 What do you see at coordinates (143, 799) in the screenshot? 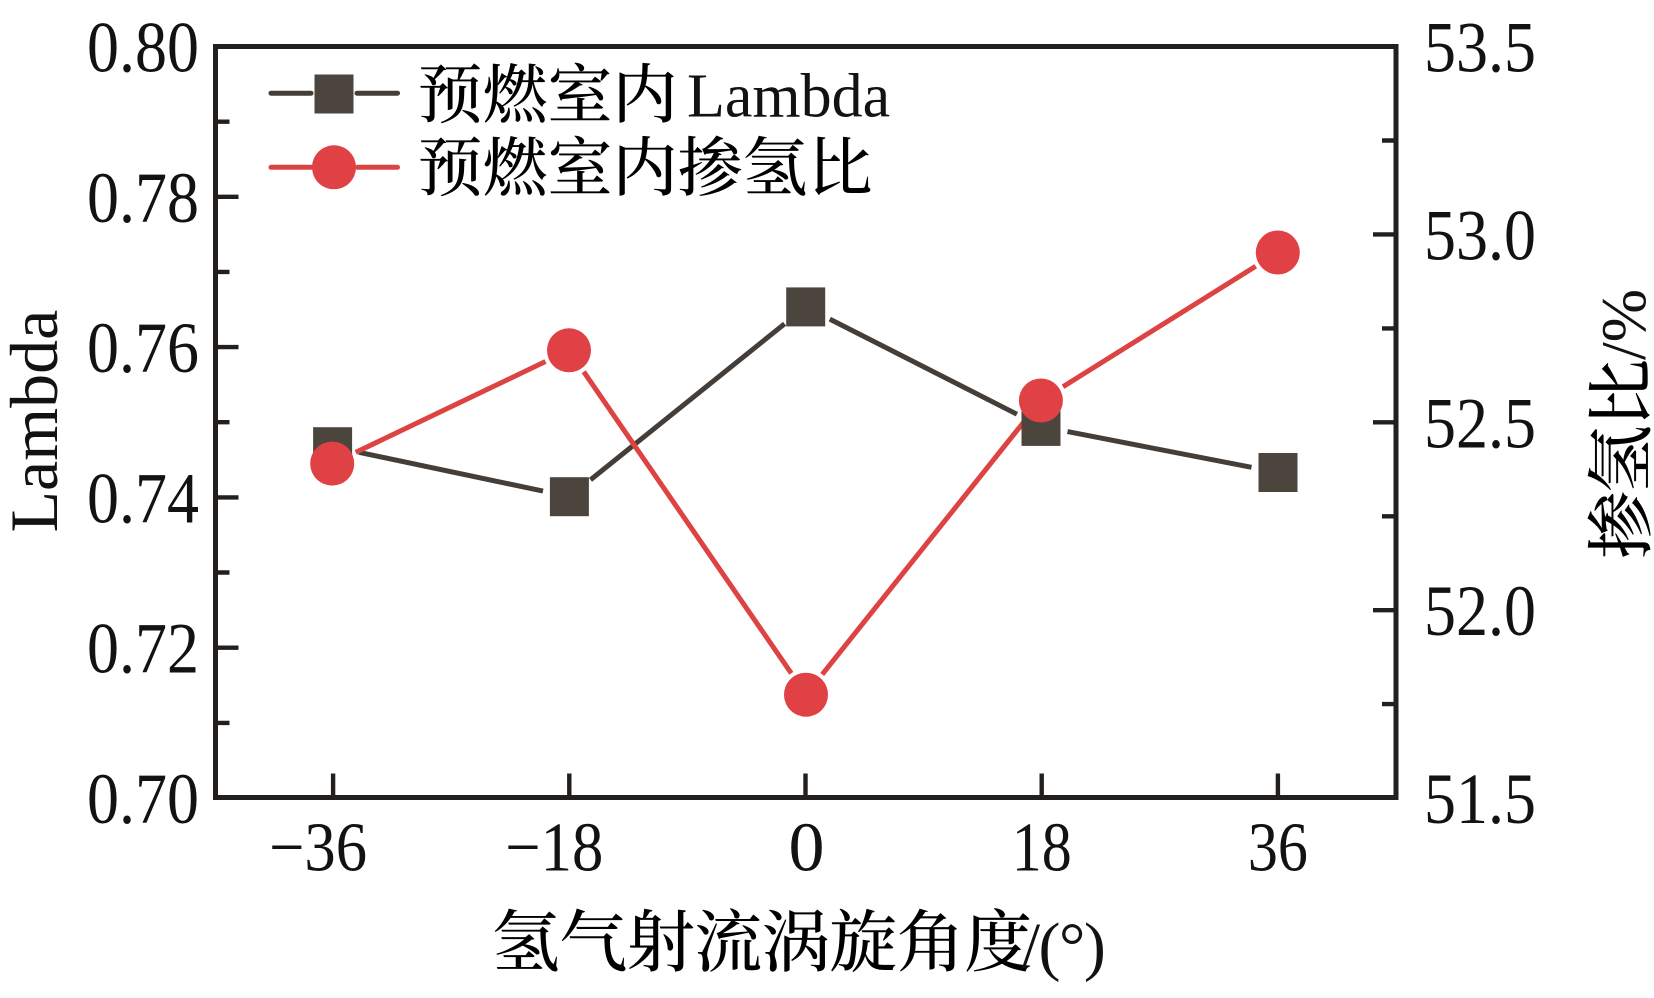
I see `svg-text: 0.70` at bounding box center [143, 799].